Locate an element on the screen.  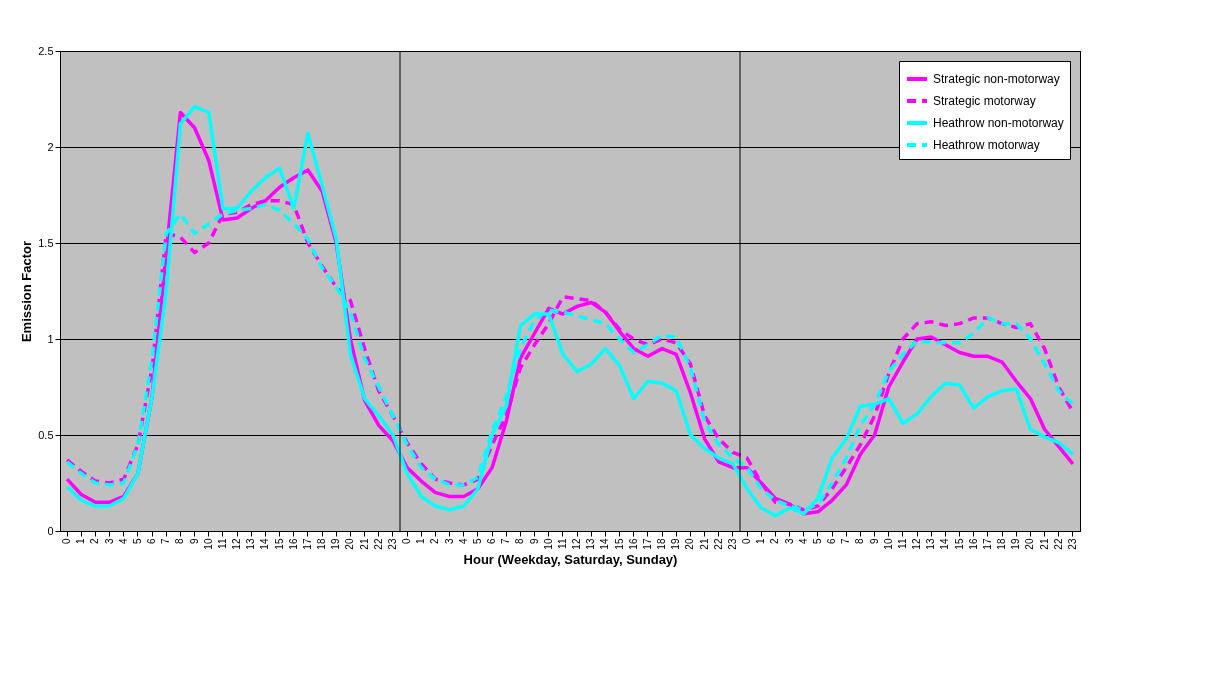
x-axis-title: Hour (Weekday, Saturday, Sunday) is located at coordinates (570, 559).